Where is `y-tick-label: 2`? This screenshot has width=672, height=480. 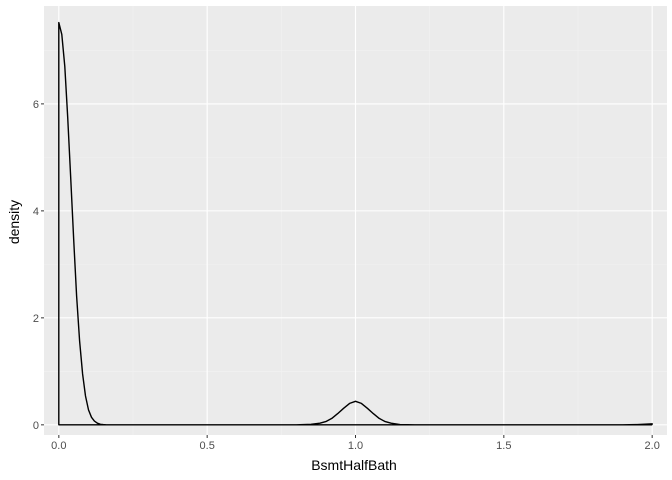
y-tick-label: 2 is located at coordinates (36, 319).